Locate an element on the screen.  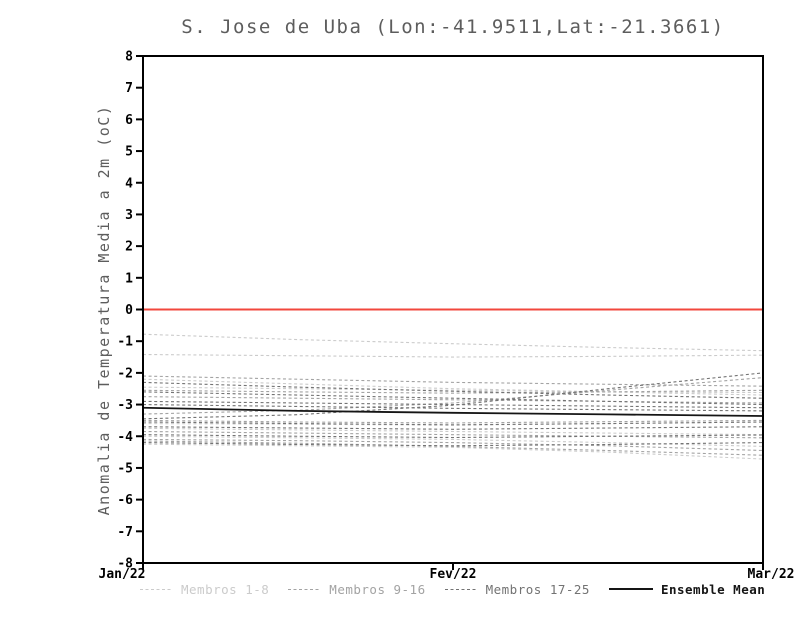
legend-item: Membros 17-25 is located at coordinates (517, 589).